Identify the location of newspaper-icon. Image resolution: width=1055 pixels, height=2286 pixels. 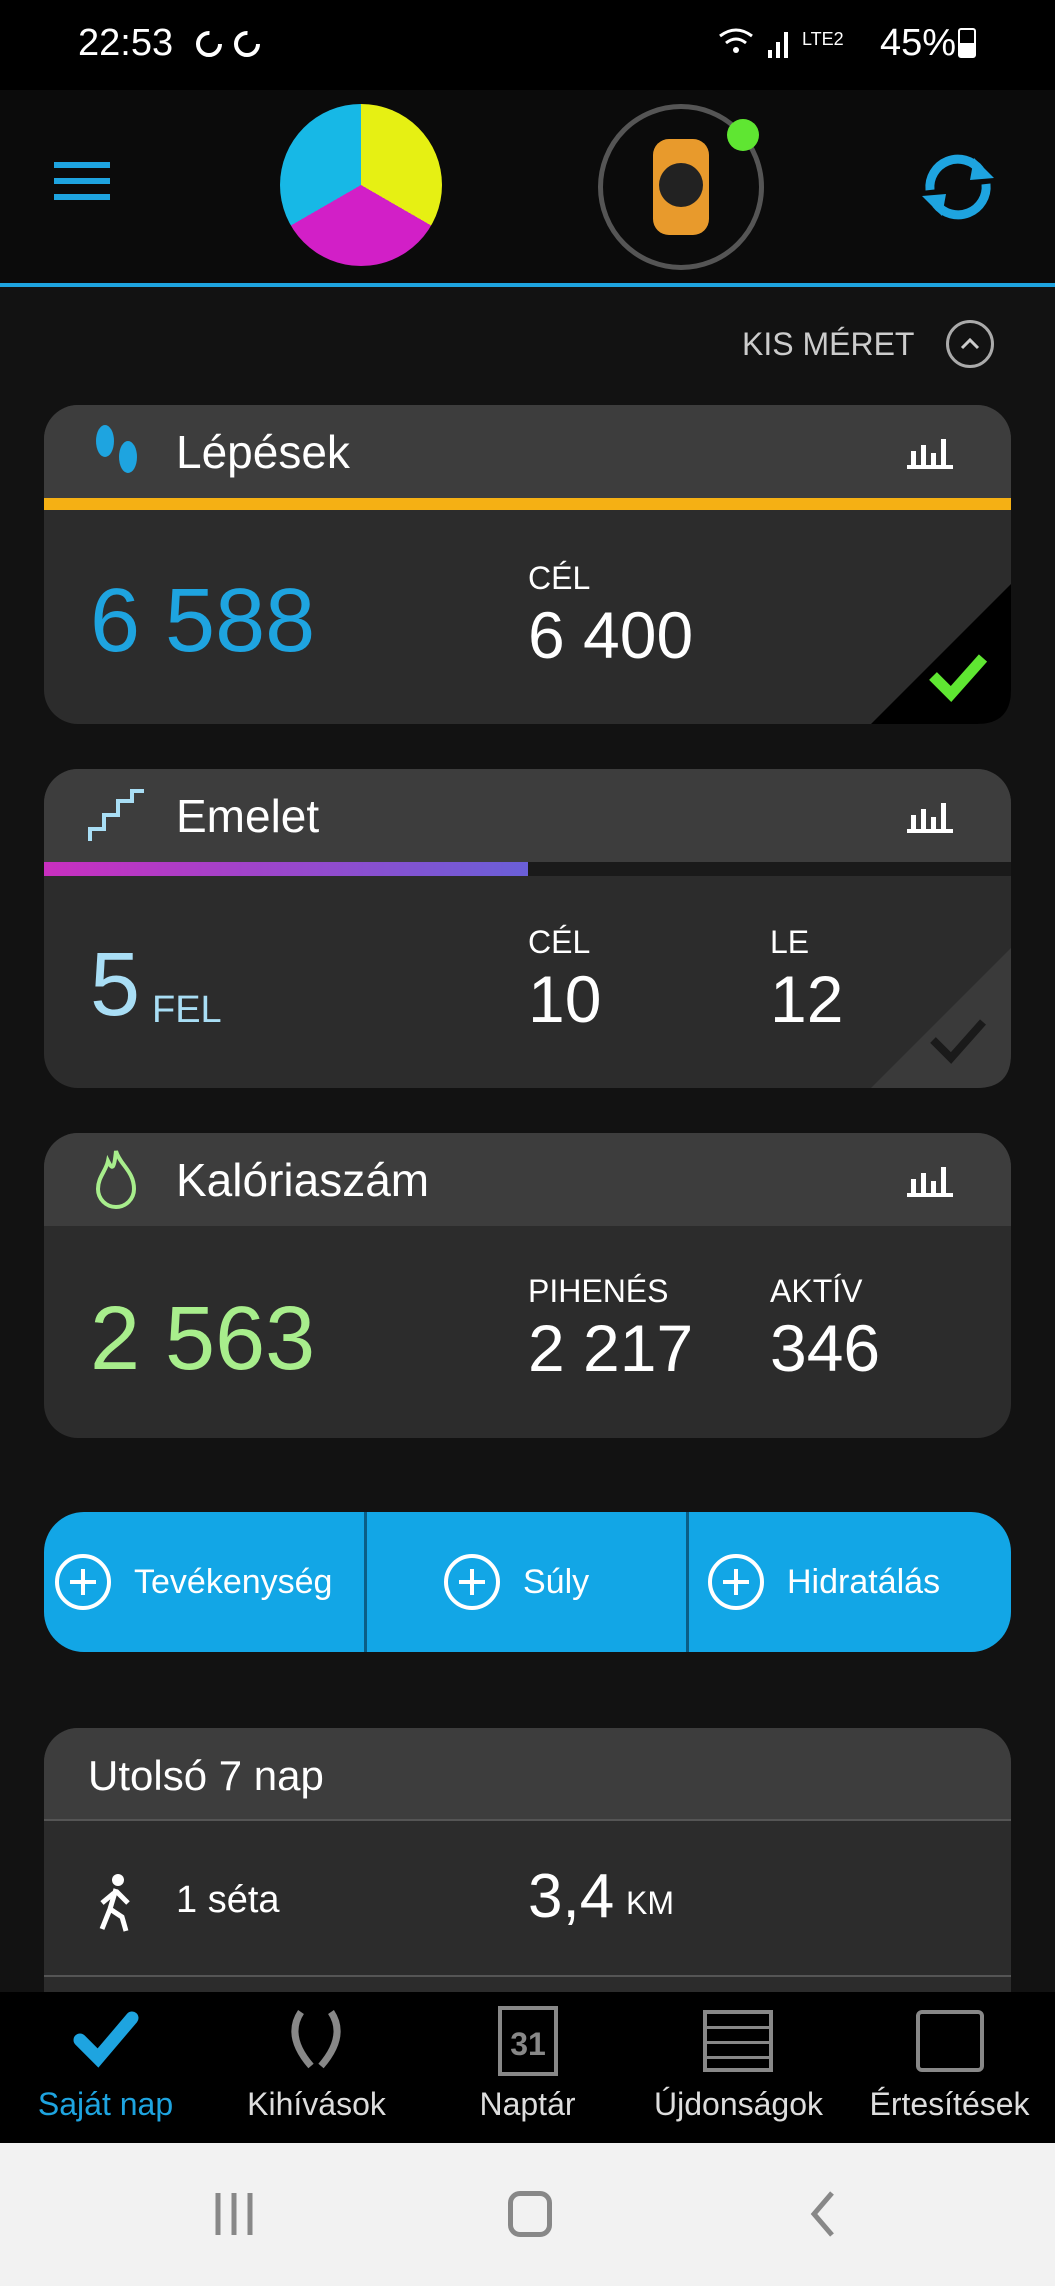
(738, 2041).